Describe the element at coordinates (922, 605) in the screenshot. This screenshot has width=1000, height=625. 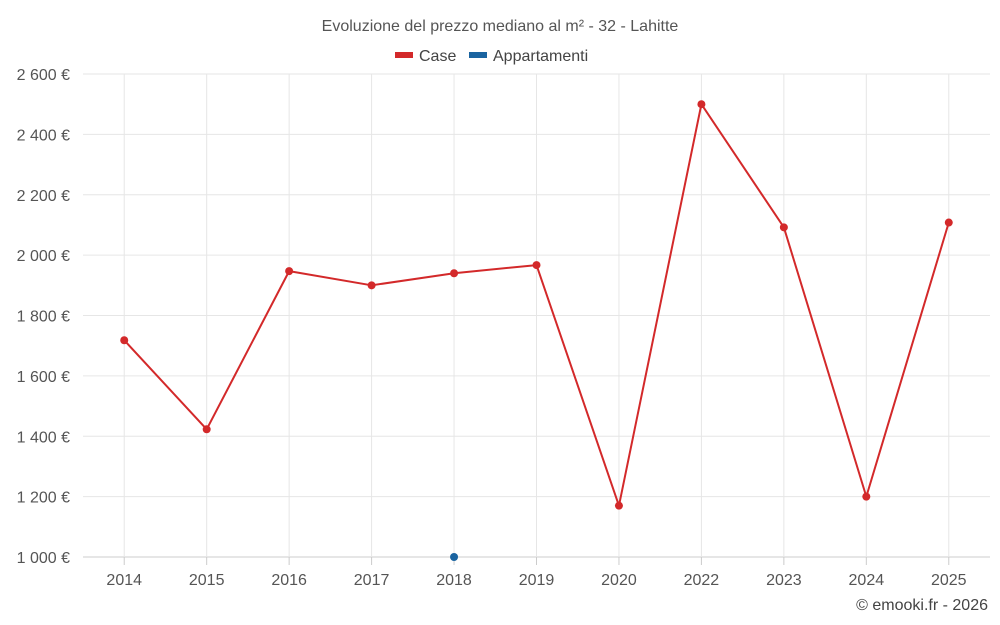
I see `credit-text: © emooki.fr - 2026` at that location.